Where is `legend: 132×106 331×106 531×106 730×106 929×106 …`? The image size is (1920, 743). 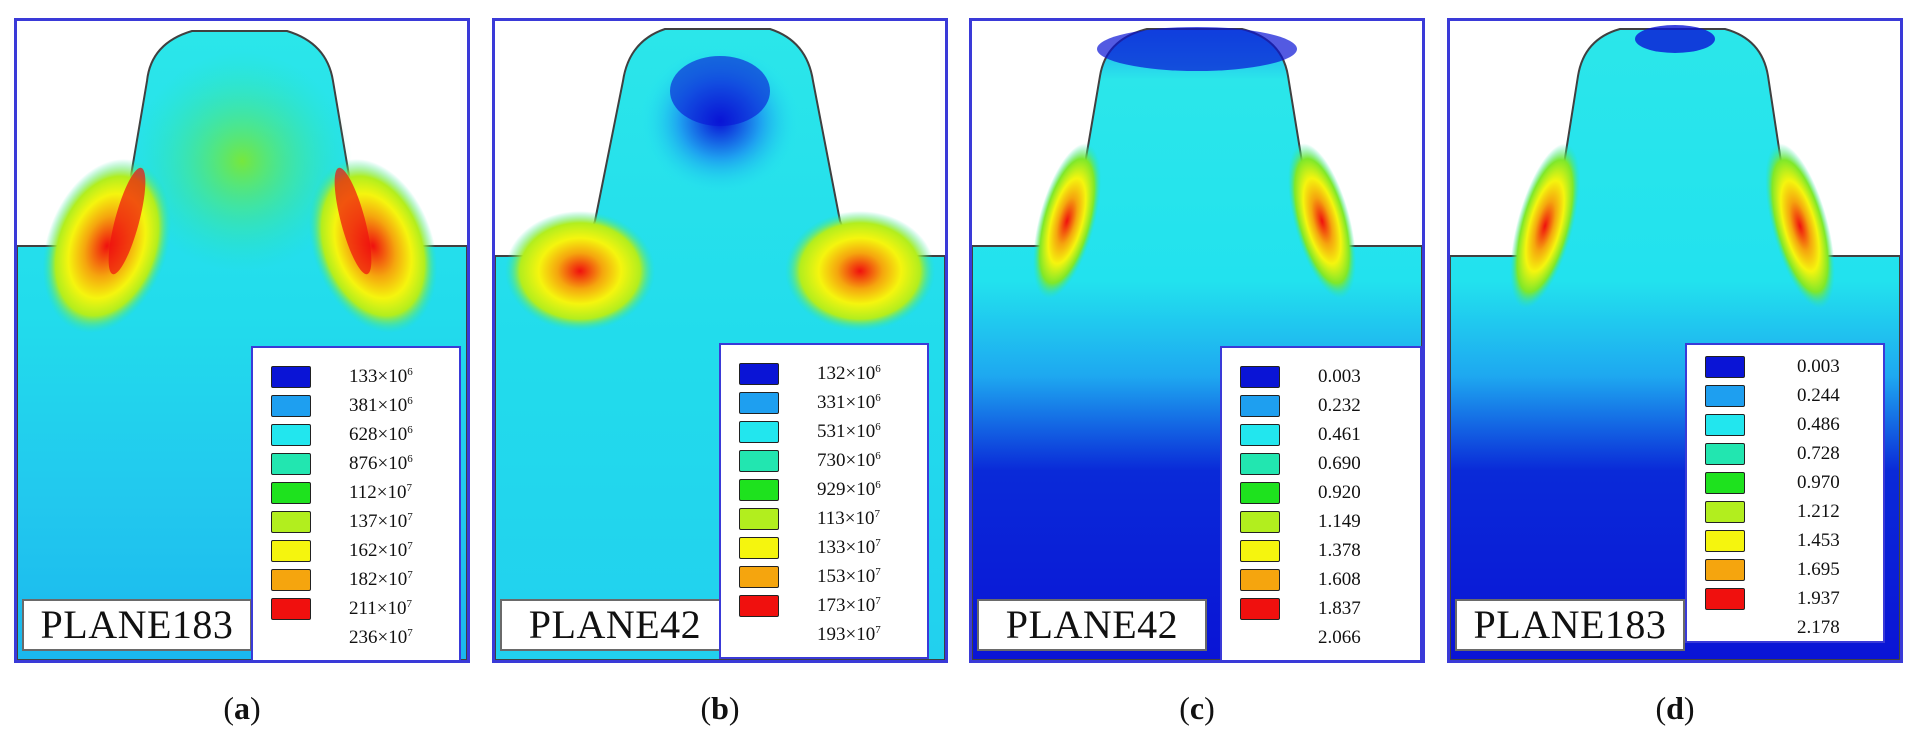 legend: 132×106 331×106 531×106 730×106 929×106 … is located at coordinates (824, 501).